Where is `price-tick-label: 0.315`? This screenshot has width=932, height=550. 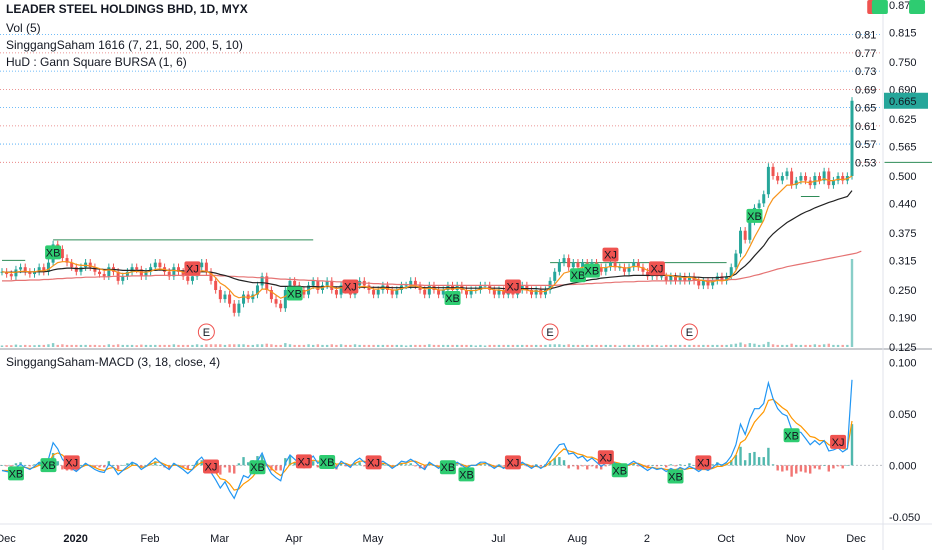
price-tick-label: 0.315 is located at coordinates (903, 261).